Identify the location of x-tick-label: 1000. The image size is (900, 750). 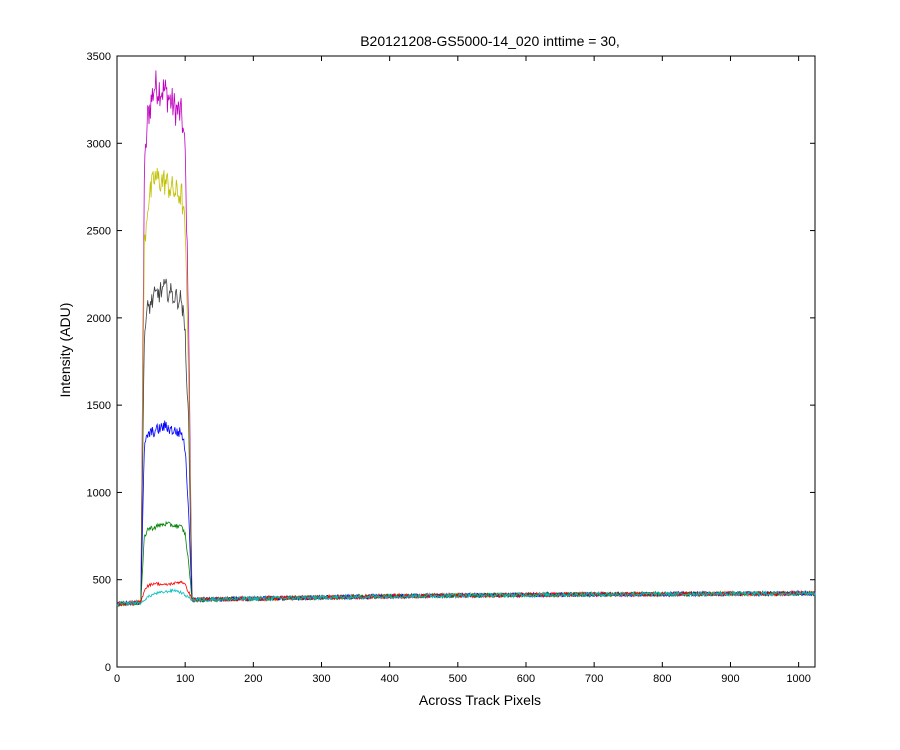
(798, 679).